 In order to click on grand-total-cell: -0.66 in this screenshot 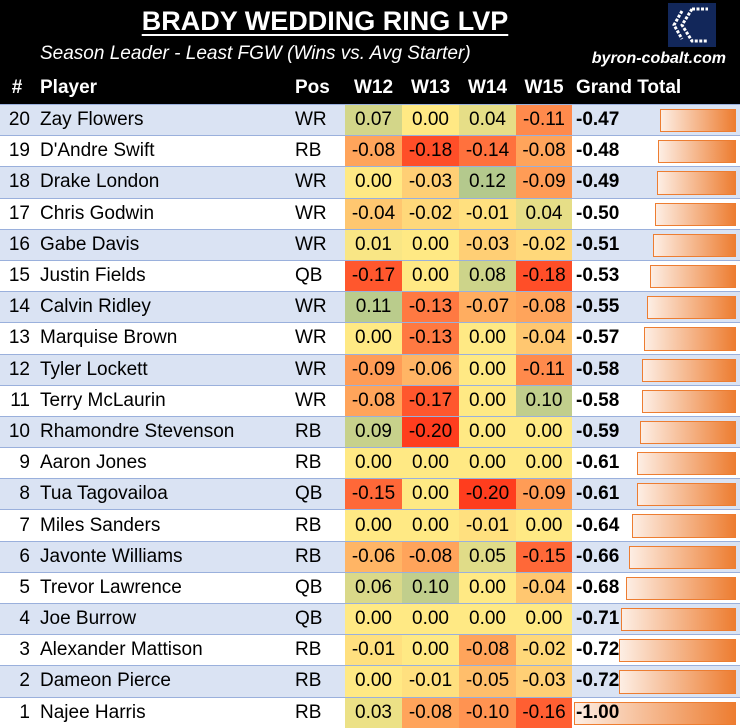, I will do `click(656, 556)`.